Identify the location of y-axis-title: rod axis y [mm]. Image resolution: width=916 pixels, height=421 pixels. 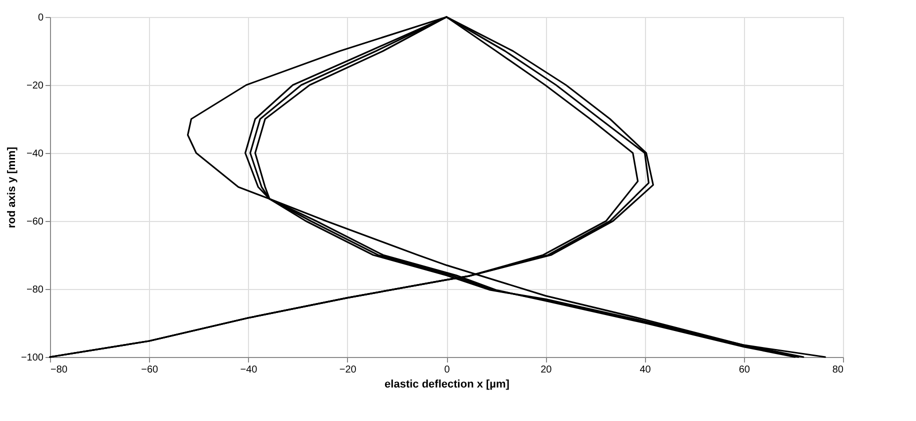
(12, 187).